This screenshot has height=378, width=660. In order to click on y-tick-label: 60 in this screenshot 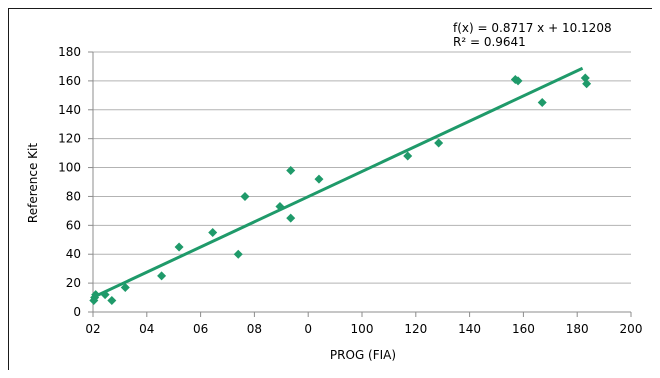, I will do `click(73, 225)`.